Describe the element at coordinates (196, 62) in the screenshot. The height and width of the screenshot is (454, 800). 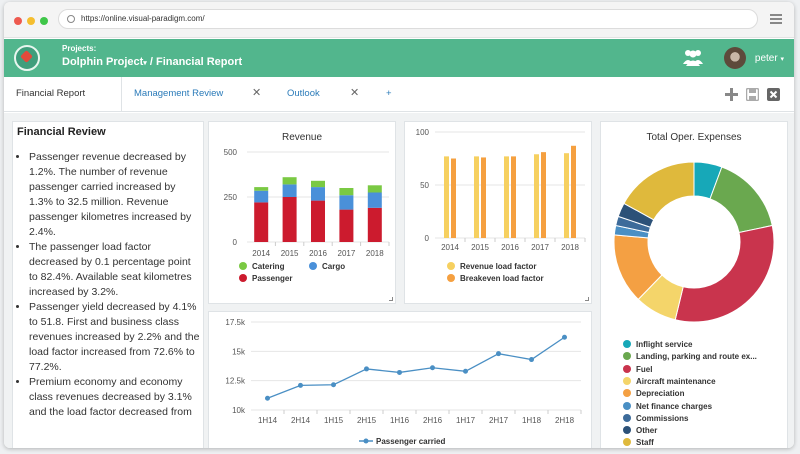
I see `page-name: / Financial Report` at that location.